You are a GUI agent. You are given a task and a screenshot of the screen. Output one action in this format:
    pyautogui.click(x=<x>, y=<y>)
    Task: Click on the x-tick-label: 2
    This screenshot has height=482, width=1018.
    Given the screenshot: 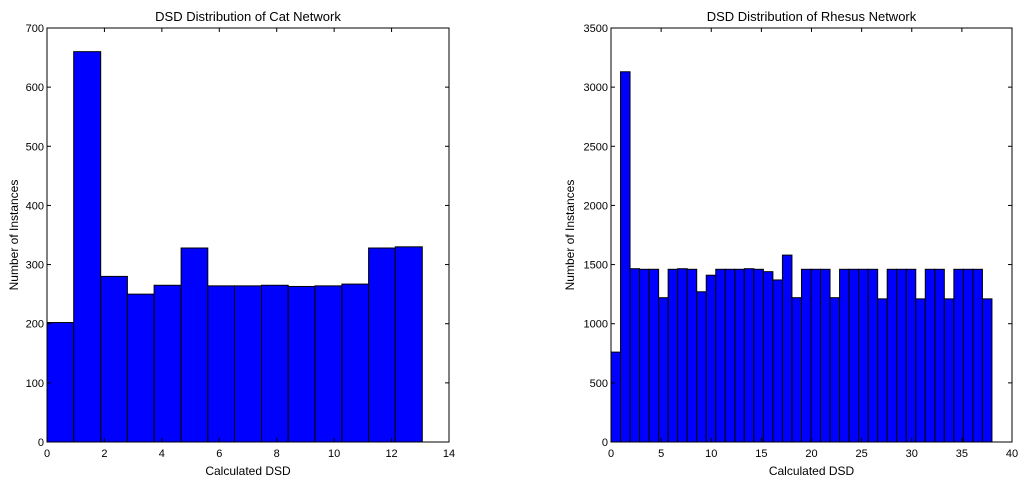 What is the action you would take?
    pyautogui.click(x=104, y=454)
    